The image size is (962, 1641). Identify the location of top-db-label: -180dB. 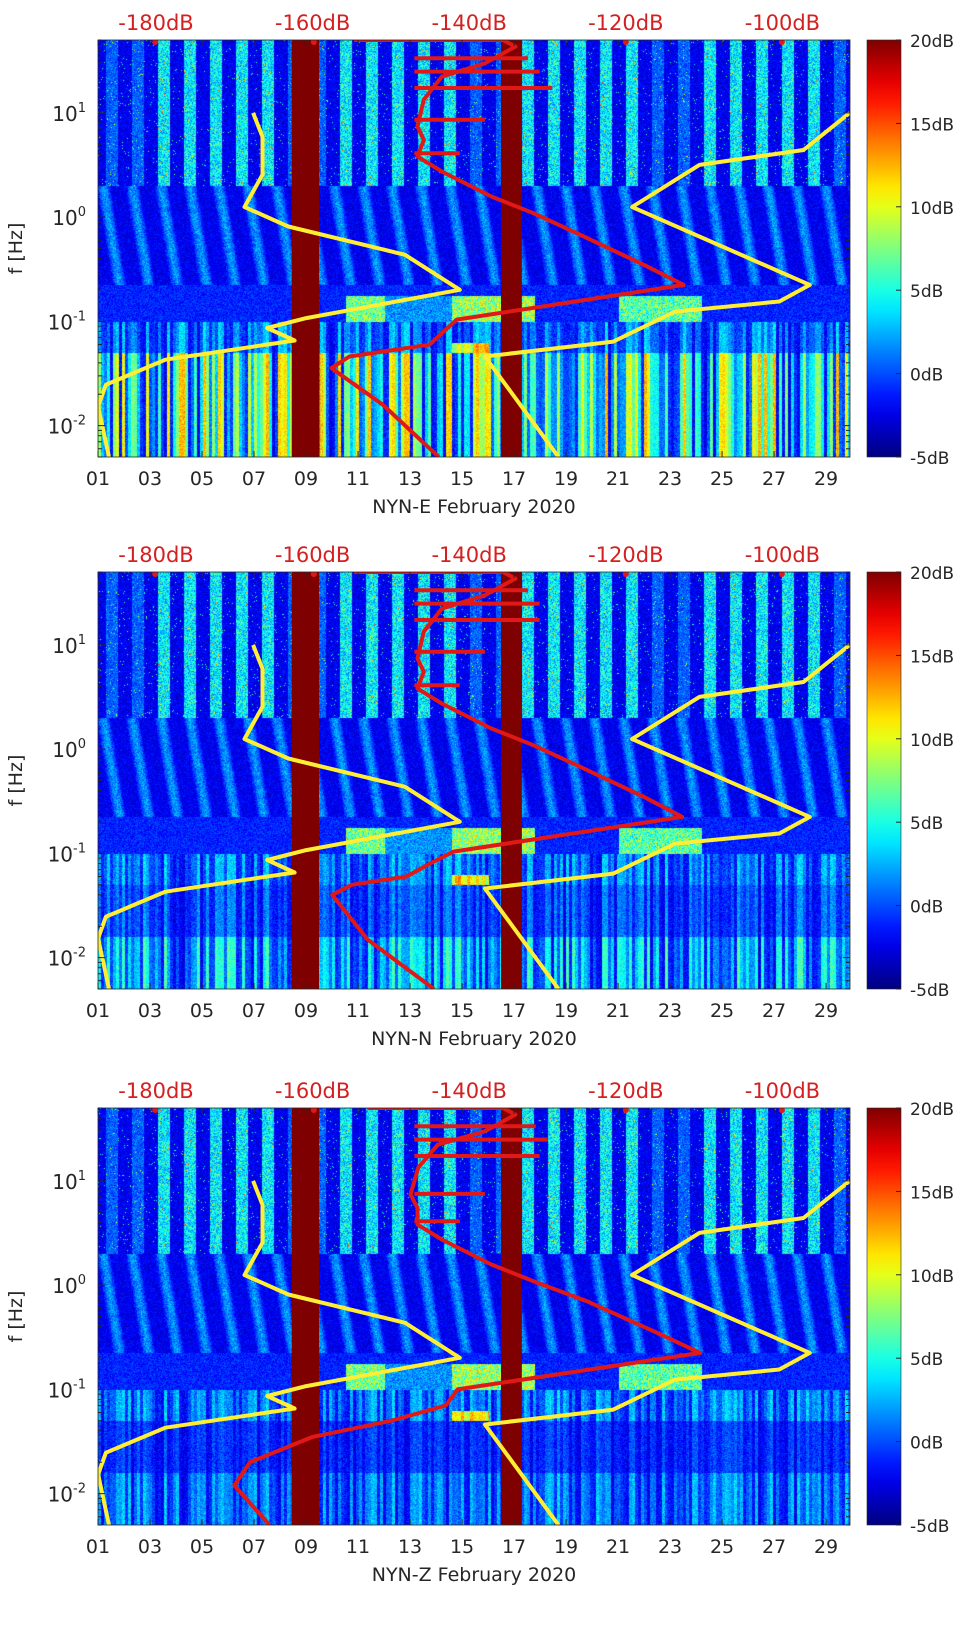
(155, 1091).